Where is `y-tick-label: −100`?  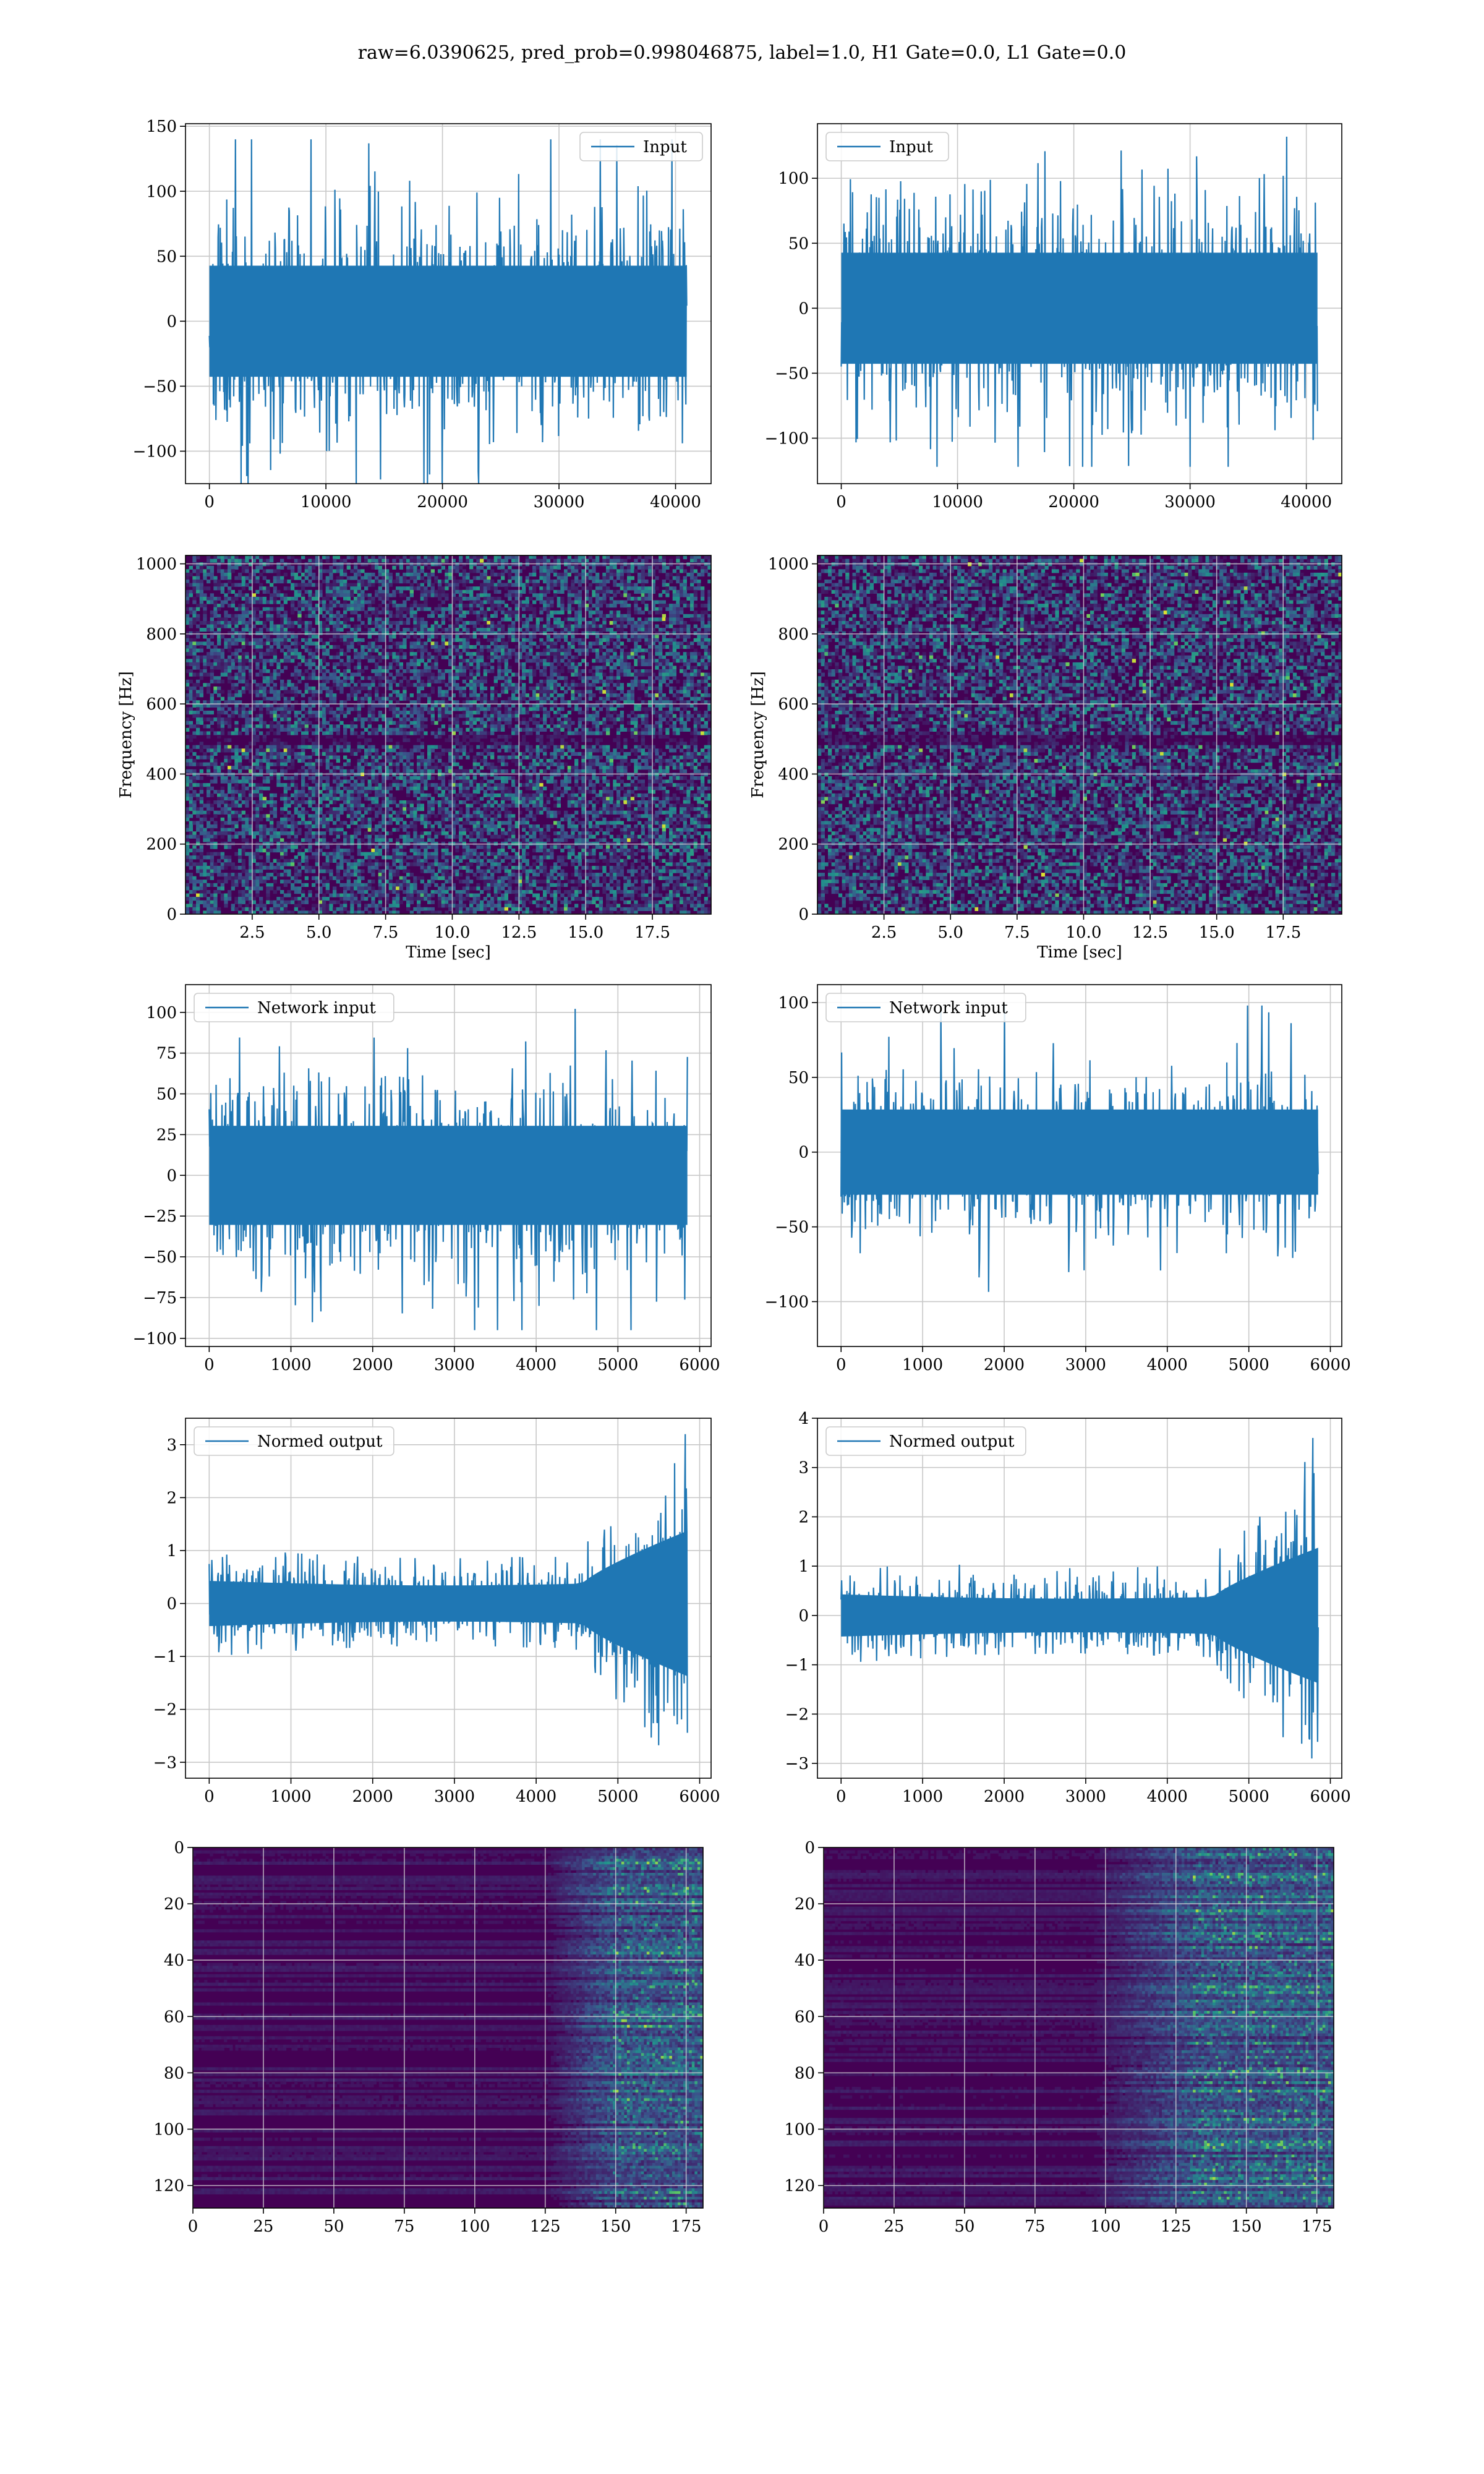
y-tick-label: −100 is located at coordinates (155, 451).